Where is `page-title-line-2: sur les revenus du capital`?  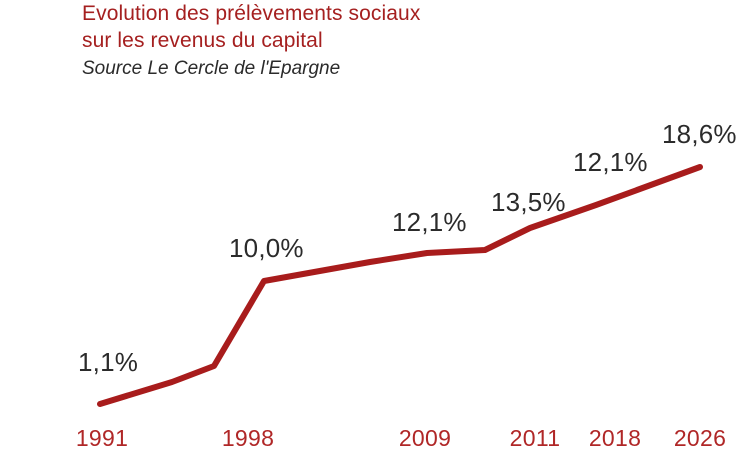 page-title-line-2: sur les revenus du capital is located at coordinates (202, 40).